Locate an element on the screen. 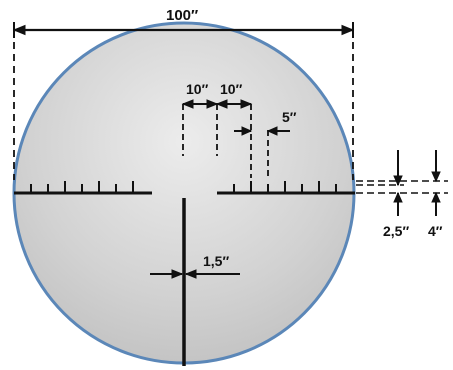 This screenshot has width=453, height=370. label-gap-right: 10″ is located at coordinates (231, 89).